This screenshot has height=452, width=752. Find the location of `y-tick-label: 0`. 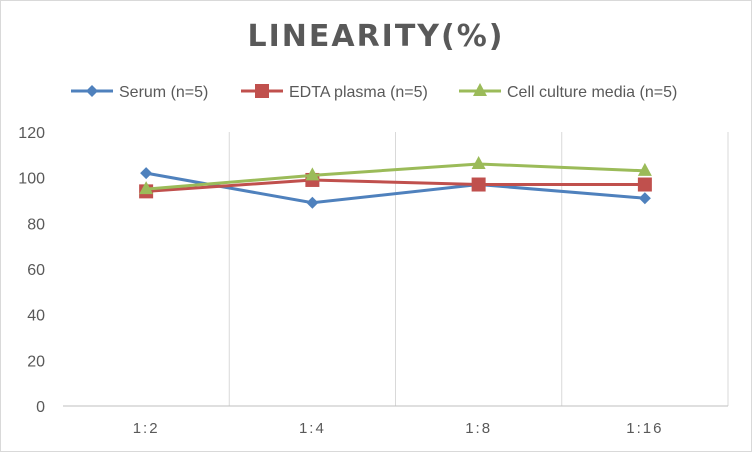

y-tick-label: 0 is located at coordinates (40, 407).